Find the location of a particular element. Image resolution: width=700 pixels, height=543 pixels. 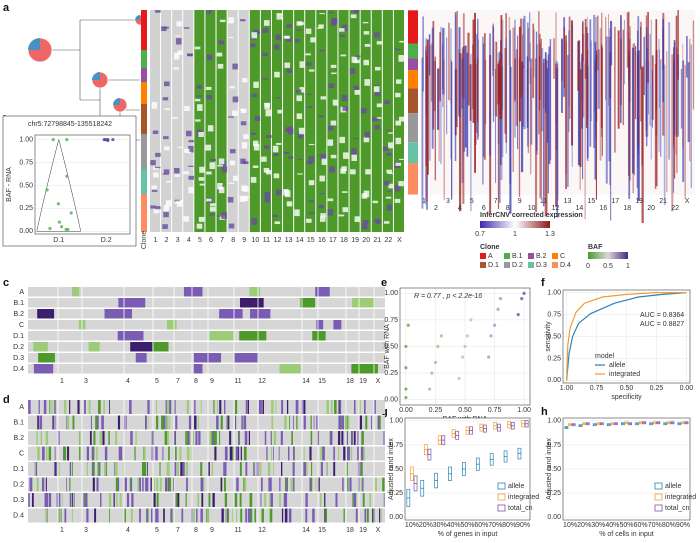

annotation: AUC = 0.8364 is located at coordinates (662, 315).